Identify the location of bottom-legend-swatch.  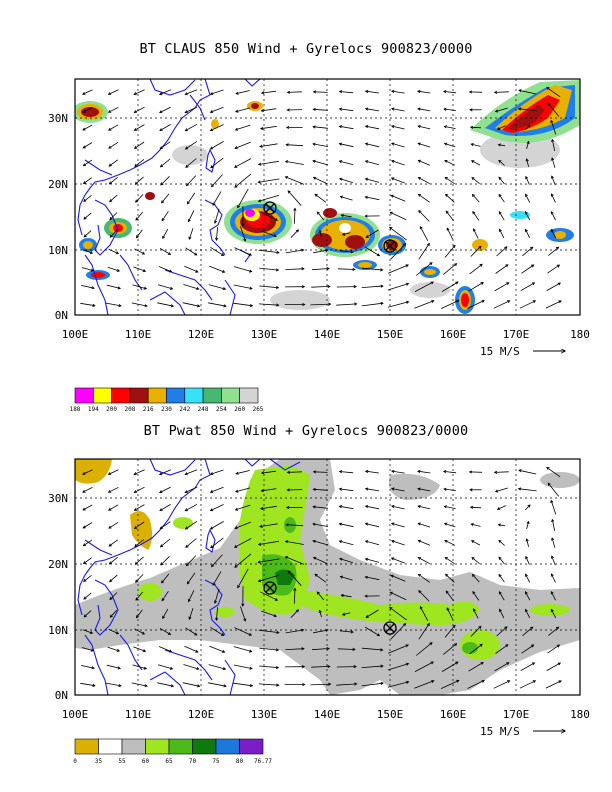
(133, 746).